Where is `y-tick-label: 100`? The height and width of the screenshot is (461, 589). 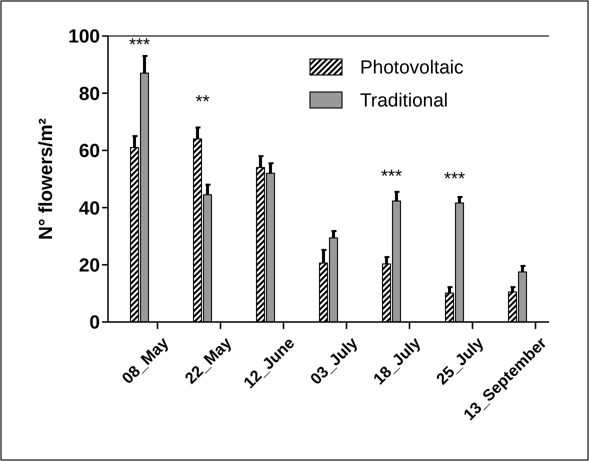 y-tick-label: 100 is located at coordinates (84, 37).